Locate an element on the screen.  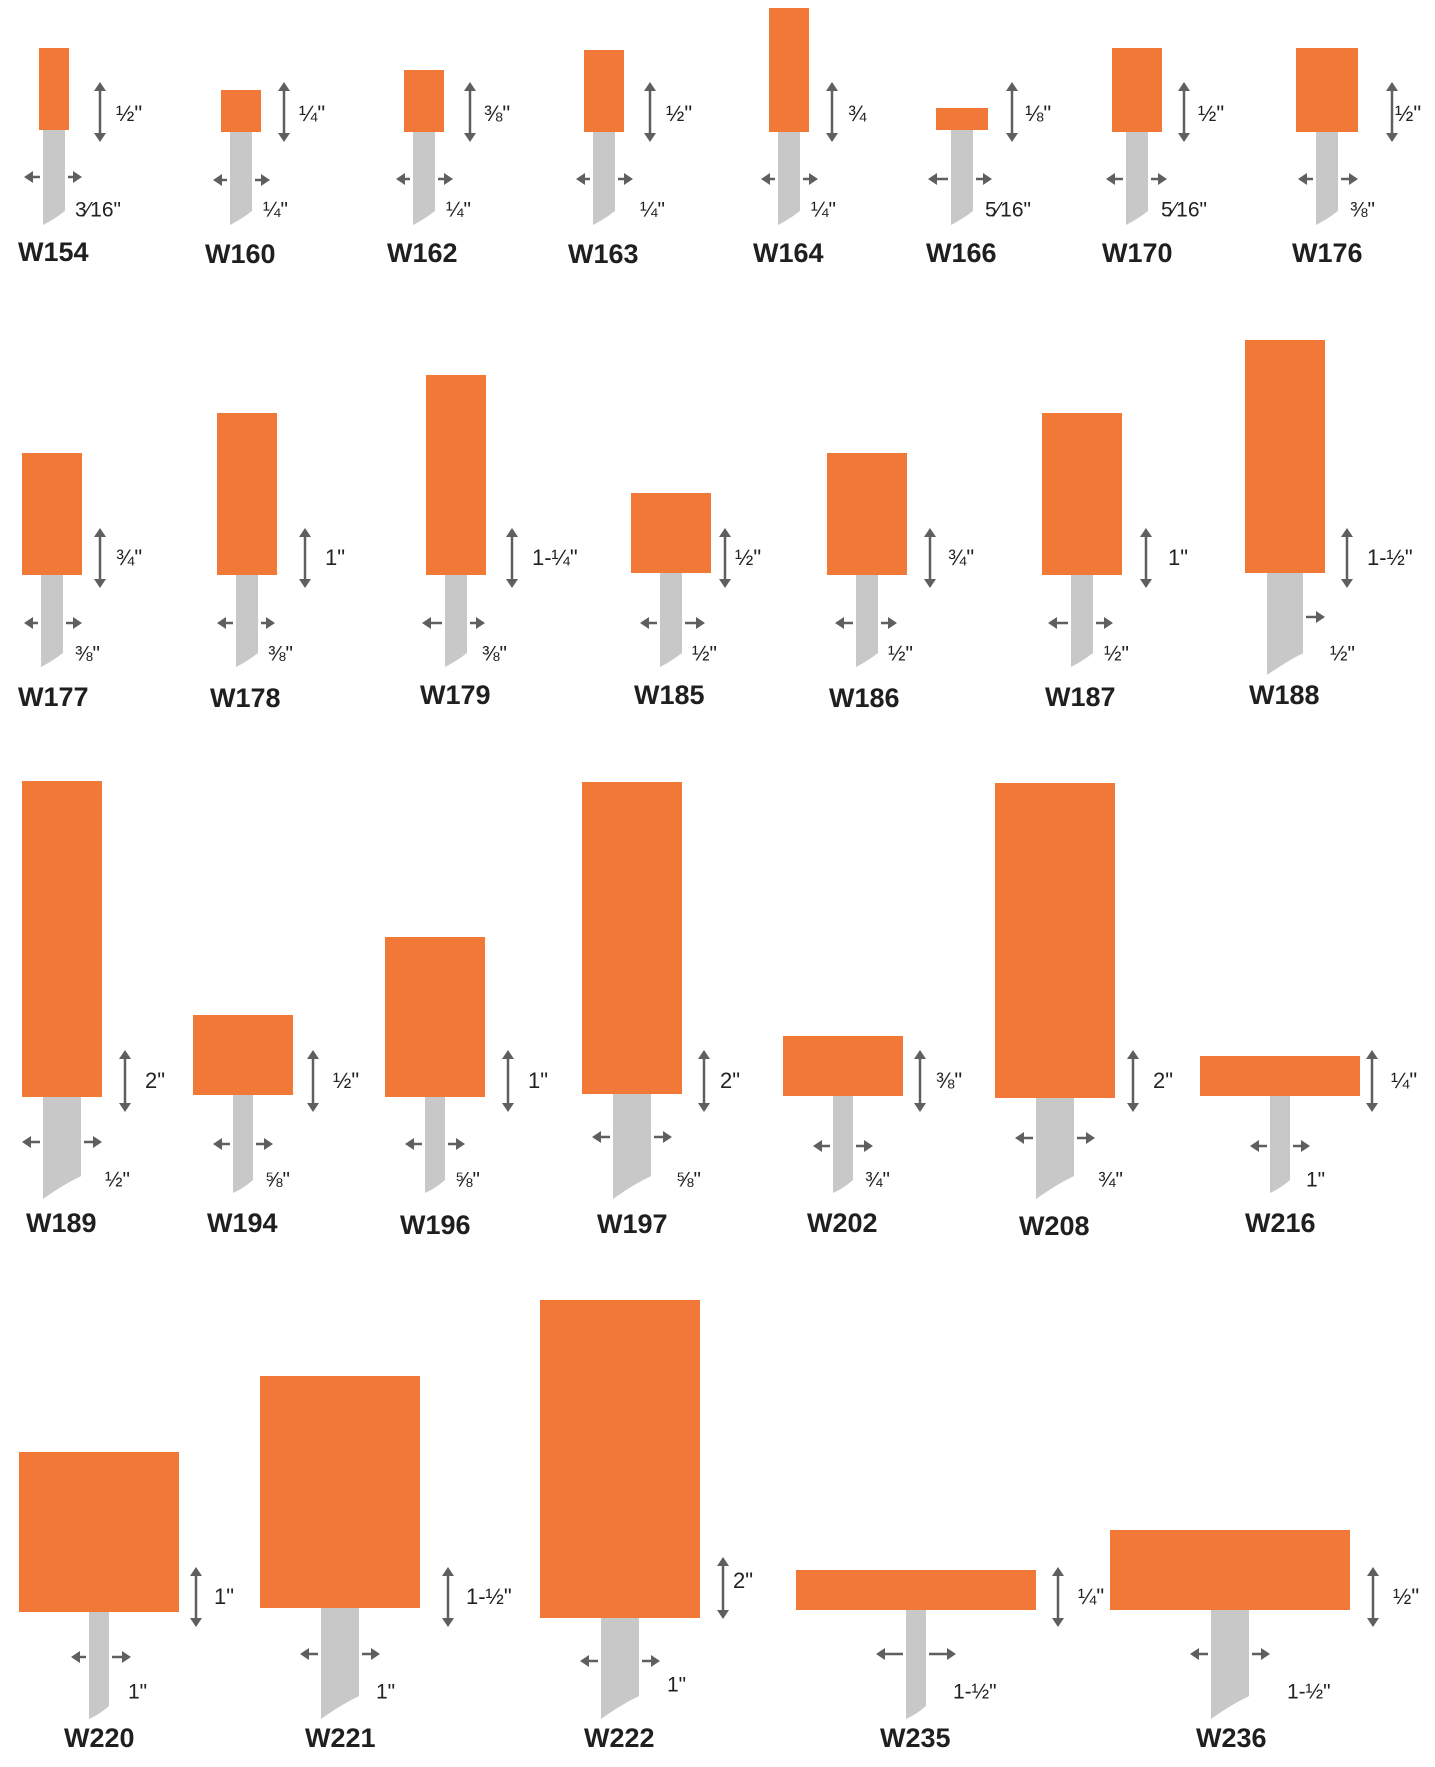
height-label: ¾ is located at coordinates (857, 113).